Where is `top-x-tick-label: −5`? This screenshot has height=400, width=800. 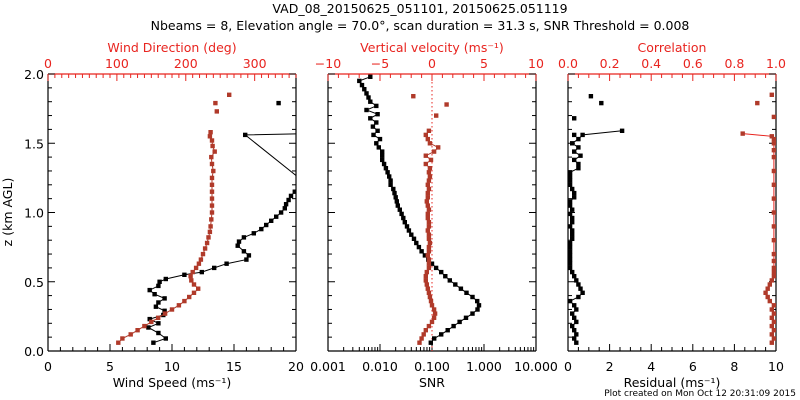
top-x-tick-label: −5 is located at coordinates (380, 63).